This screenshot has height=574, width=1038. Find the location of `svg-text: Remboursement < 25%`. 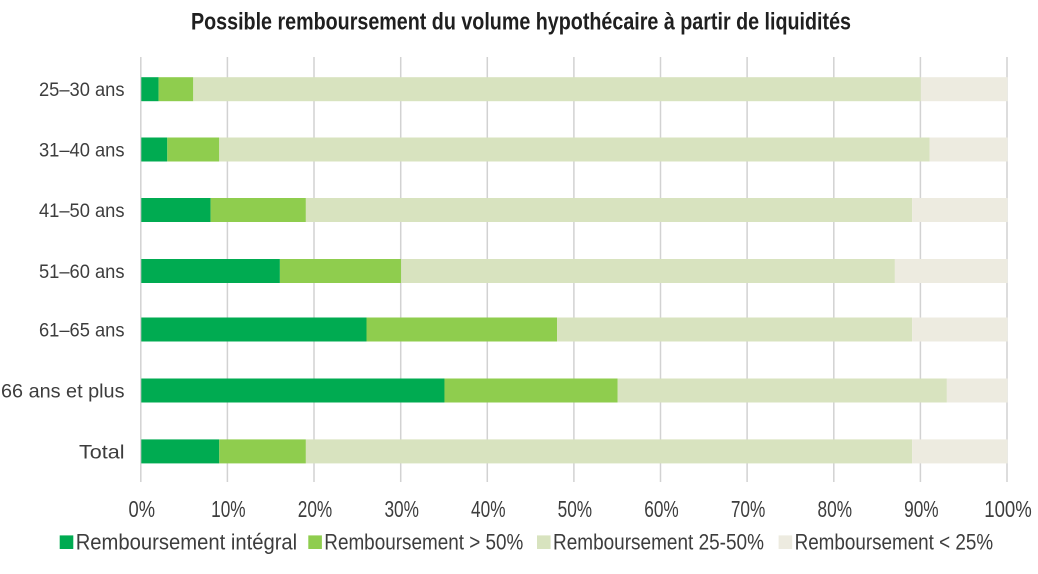

svg-text: Remboursement < 25% is located at coordinates (894, 541).